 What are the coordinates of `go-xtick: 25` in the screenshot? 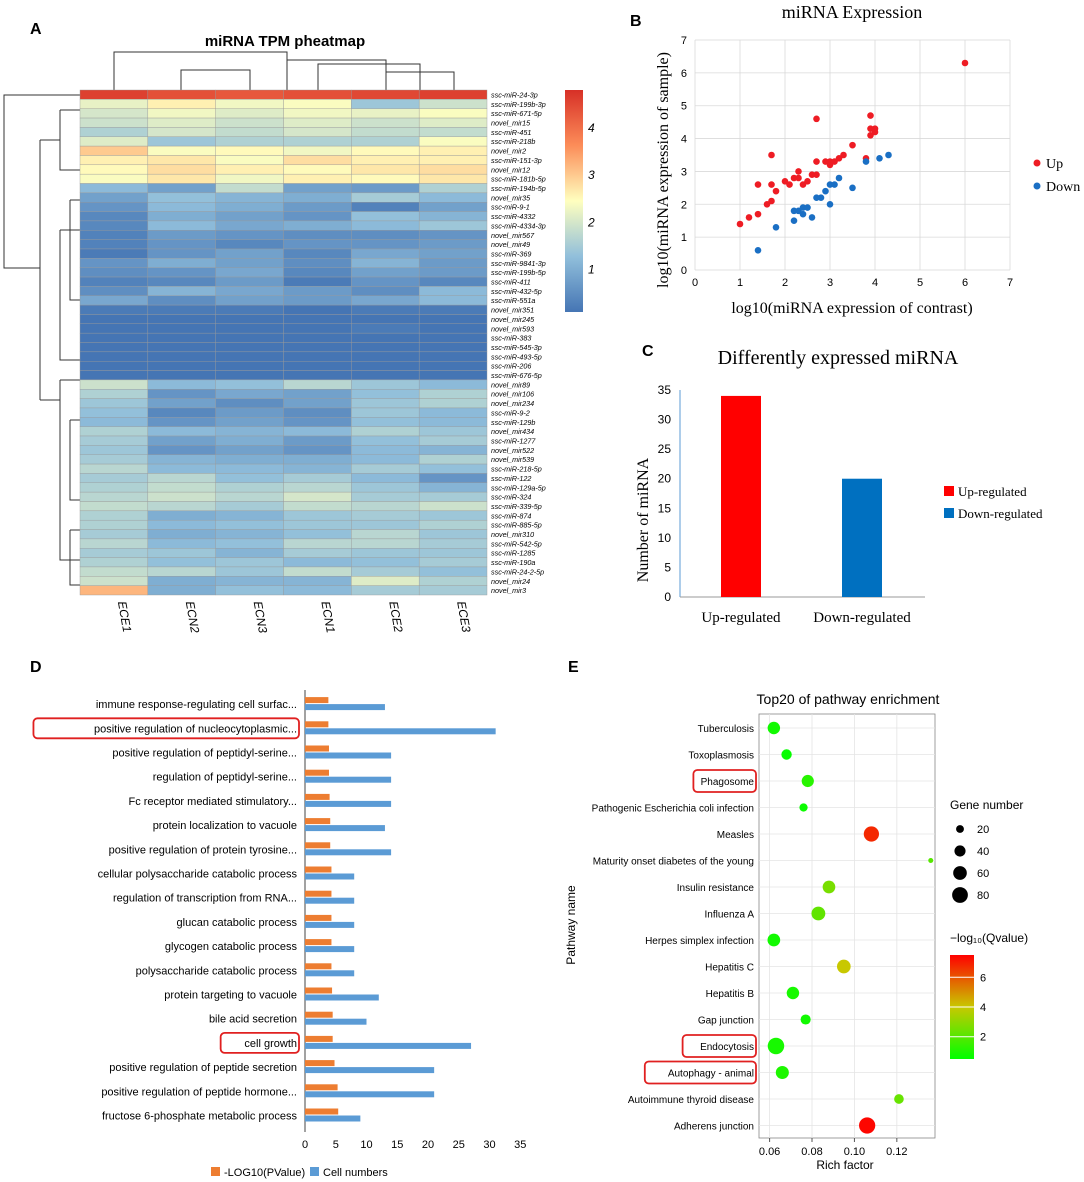 It's located at (459, 1145).